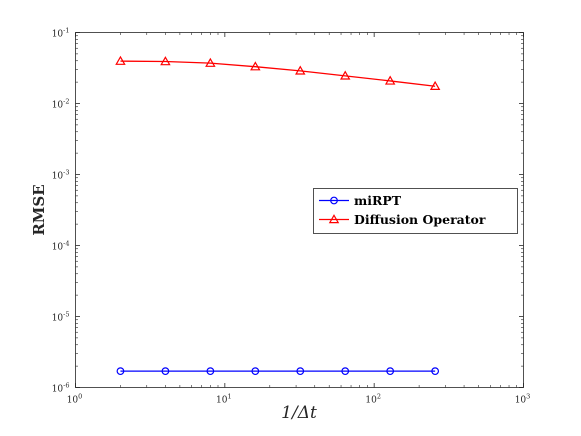 This screenshot has height=436, width=581. What do you see at coordinates (224, 399) in the screenshot?
I see `x-tick-label: 10¹` at bounding box center [224, 399].